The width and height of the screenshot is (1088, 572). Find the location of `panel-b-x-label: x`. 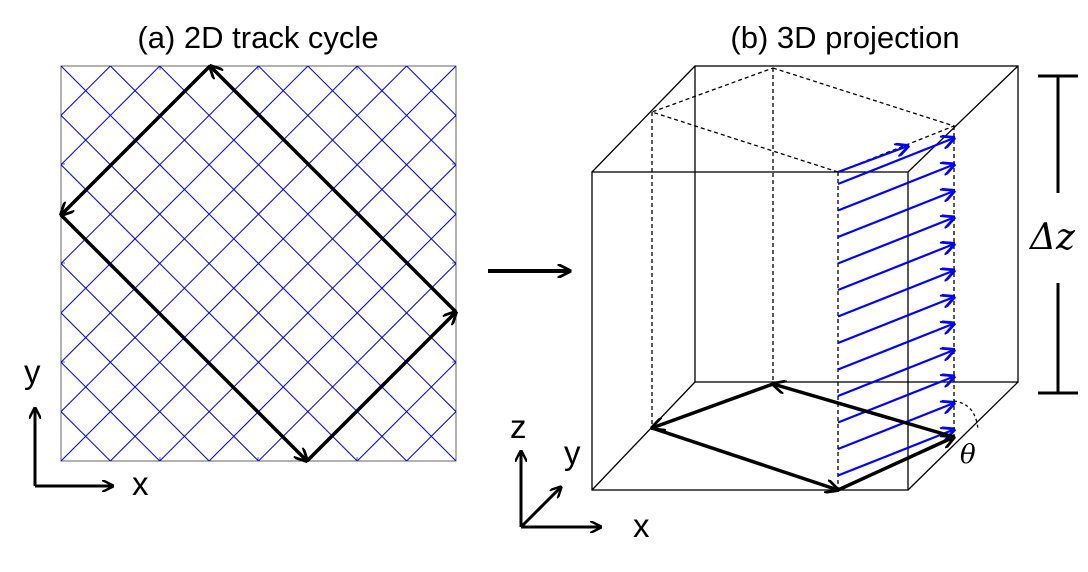

panel-b-x-label: x is located at coordinates (641, 525).